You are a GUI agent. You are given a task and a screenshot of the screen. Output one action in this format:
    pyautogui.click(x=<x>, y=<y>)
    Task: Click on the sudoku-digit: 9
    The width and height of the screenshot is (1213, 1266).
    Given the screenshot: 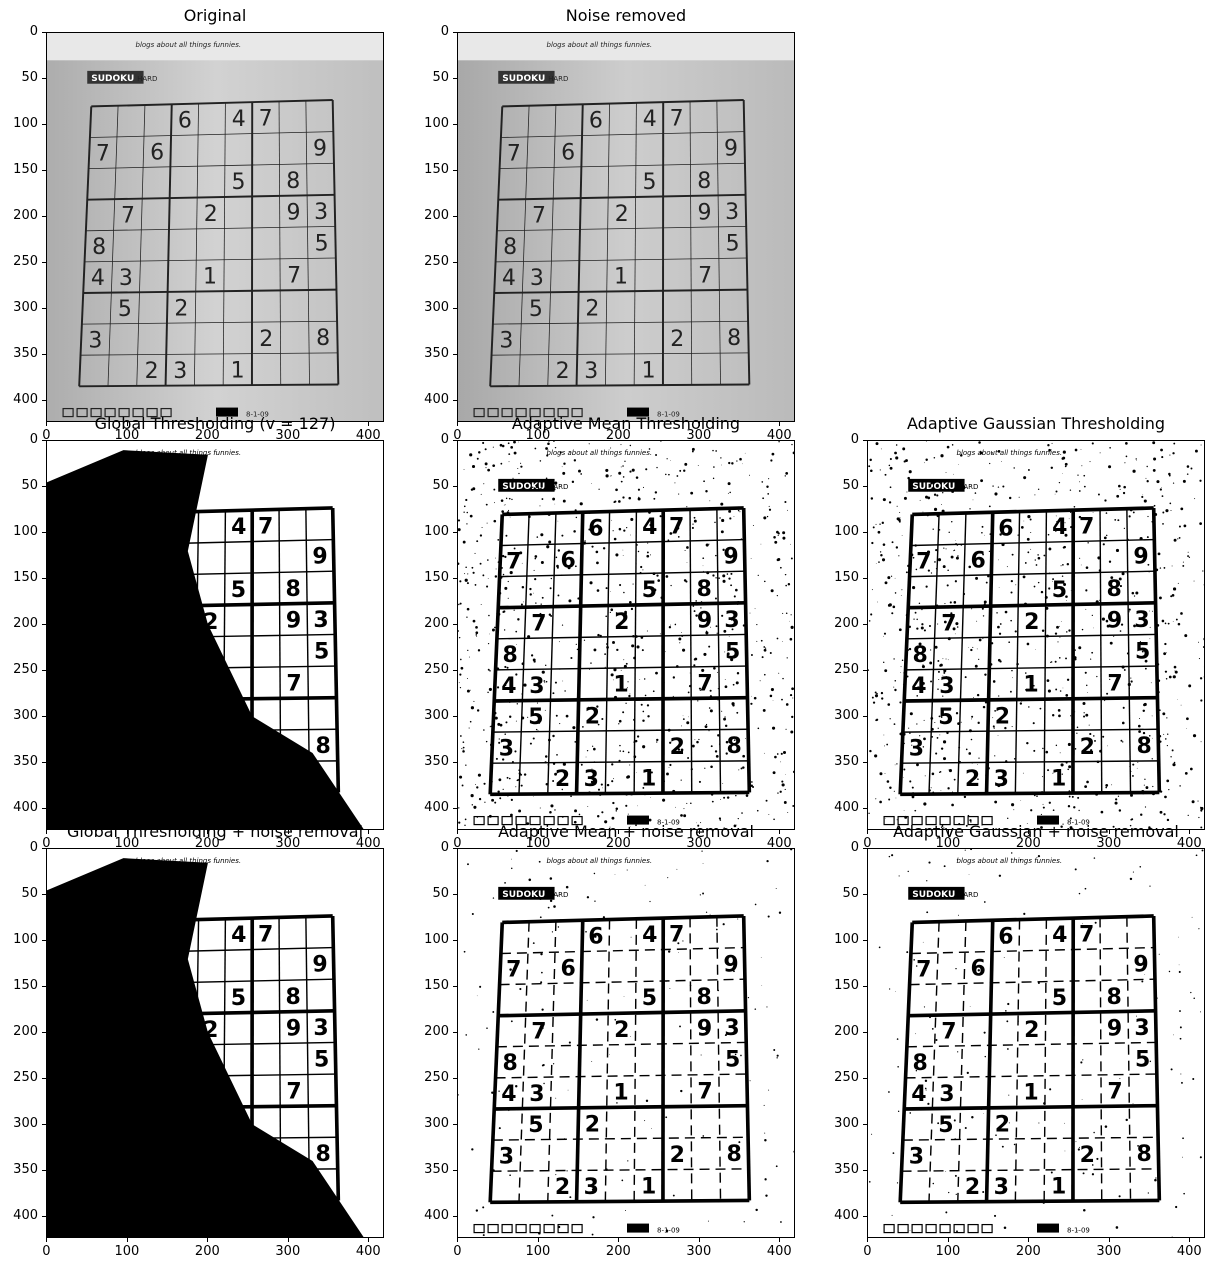 What is the action you would take?
    pyautogui.click(x=293, y=1028)
    